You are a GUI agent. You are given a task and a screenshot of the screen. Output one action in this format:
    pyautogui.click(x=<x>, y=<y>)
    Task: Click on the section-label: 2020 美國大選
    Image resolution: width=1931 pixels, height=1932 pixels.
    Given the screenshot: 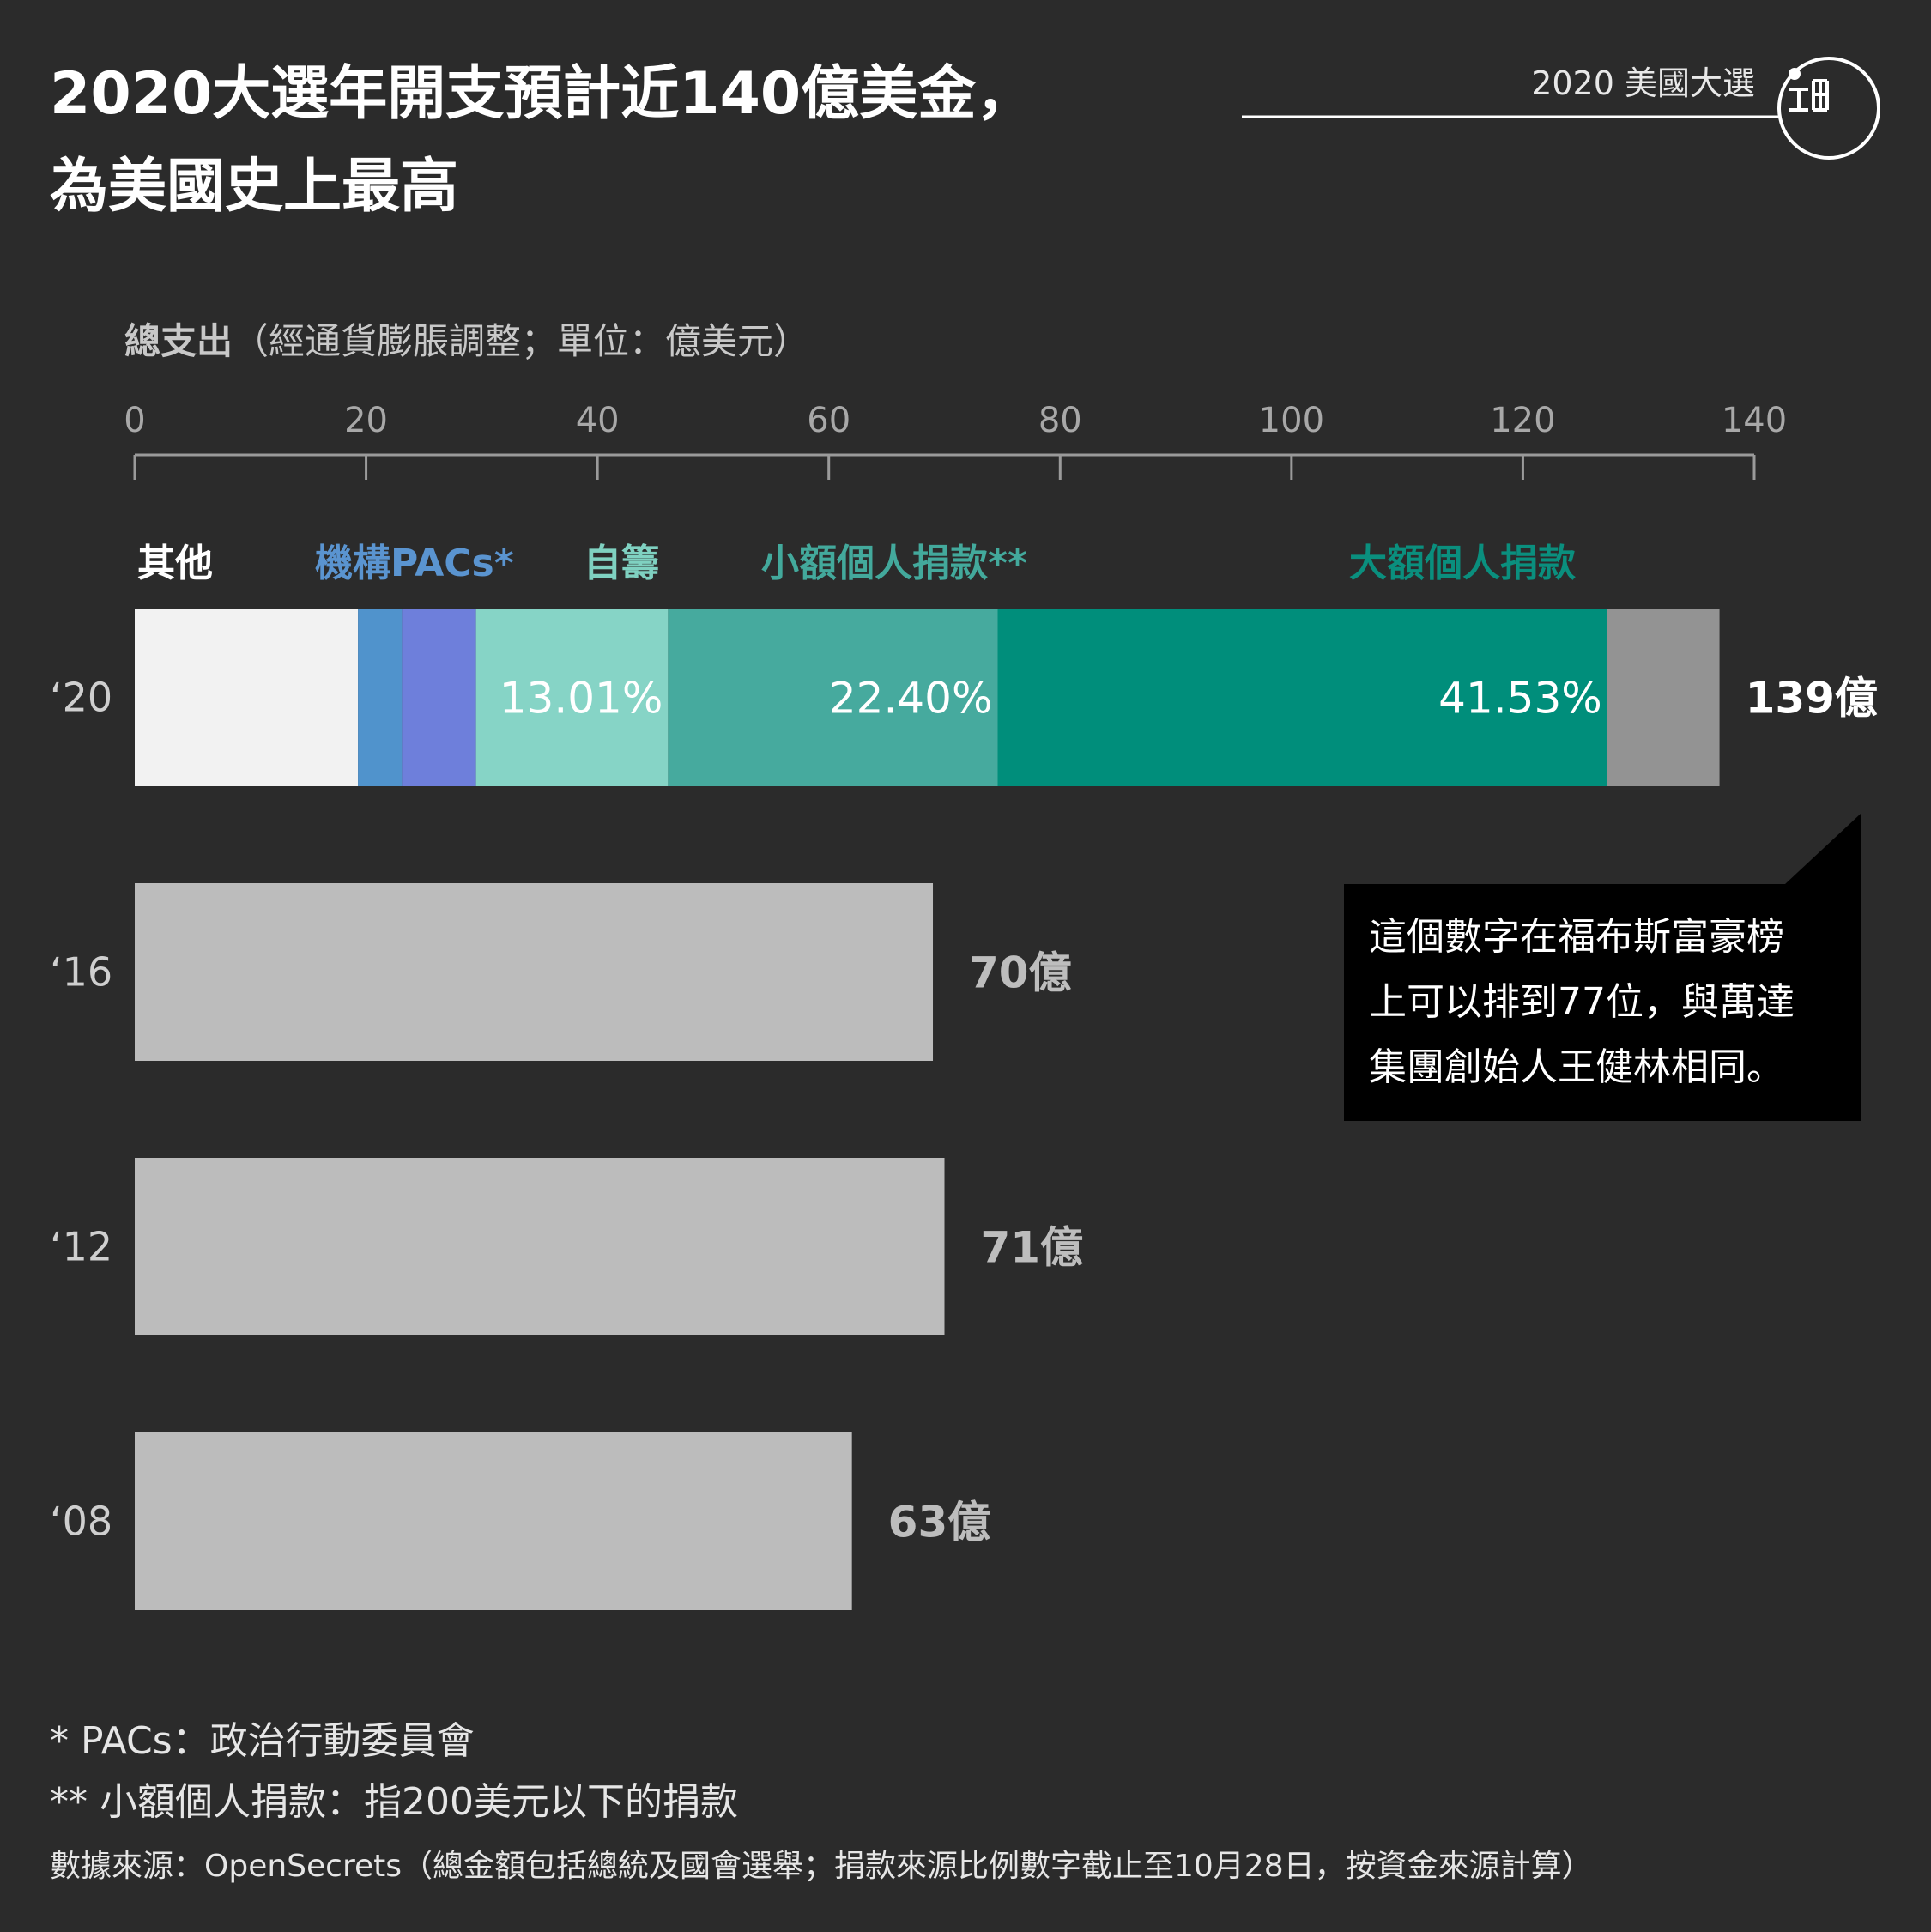 What is the action you would take?
    pyautogui.click(x=1643, y=83)
    